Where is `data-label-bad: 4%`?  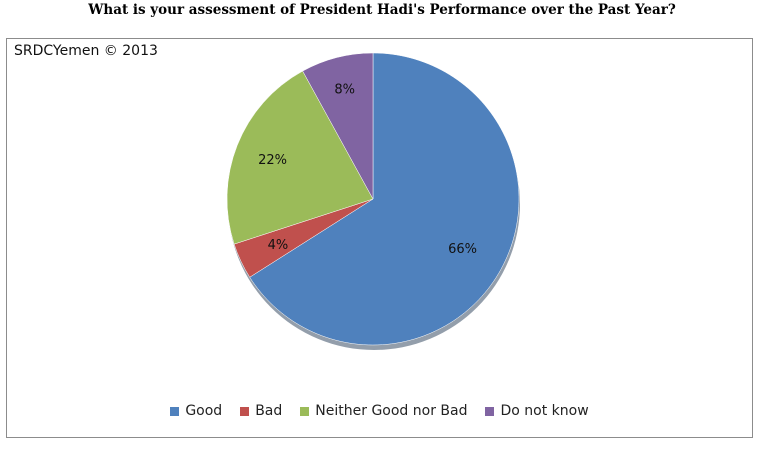 data-label-bad: 4% is located at coordinates (278, 245).